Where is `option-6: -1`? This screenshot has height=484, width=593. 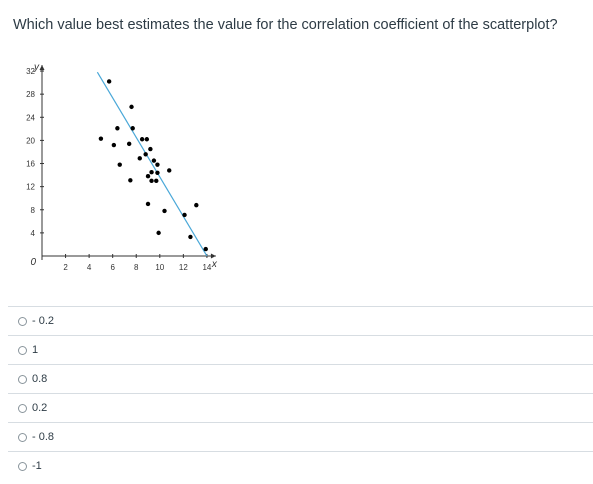
option-6: -1 is located at coordinates (300, 465).